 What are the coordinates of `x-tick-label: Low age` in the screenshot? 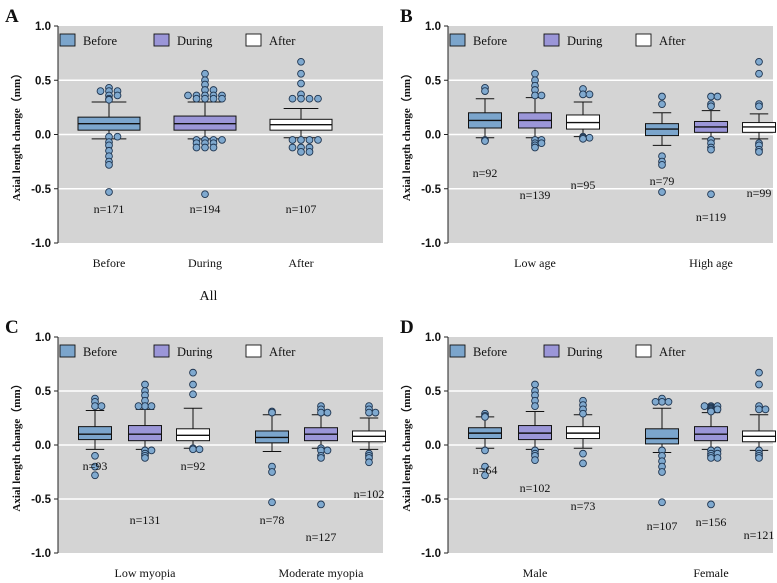 It's located at (535, 263).